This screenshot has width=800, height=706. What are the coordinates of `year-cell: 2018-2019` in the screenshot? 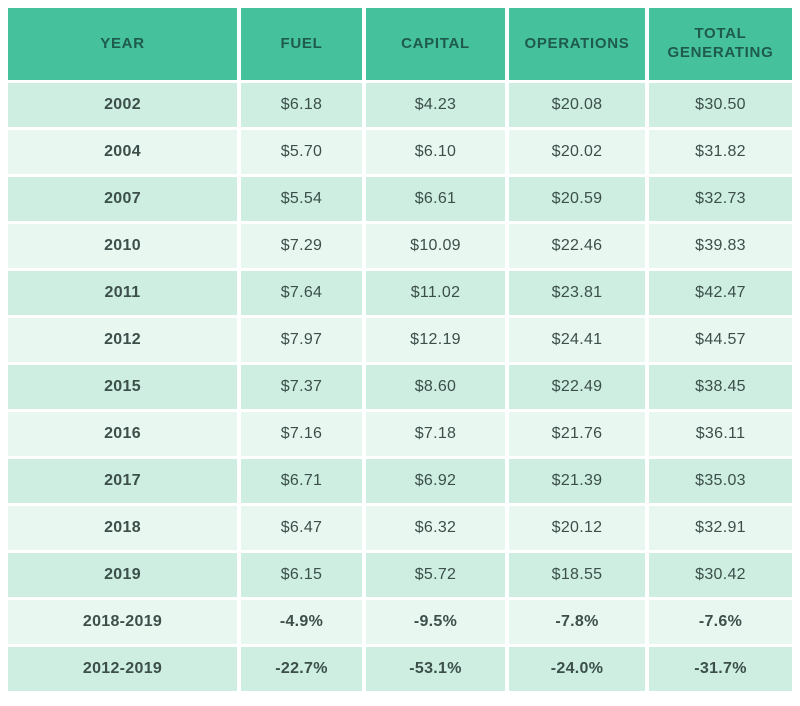 It's located at (122, 622).